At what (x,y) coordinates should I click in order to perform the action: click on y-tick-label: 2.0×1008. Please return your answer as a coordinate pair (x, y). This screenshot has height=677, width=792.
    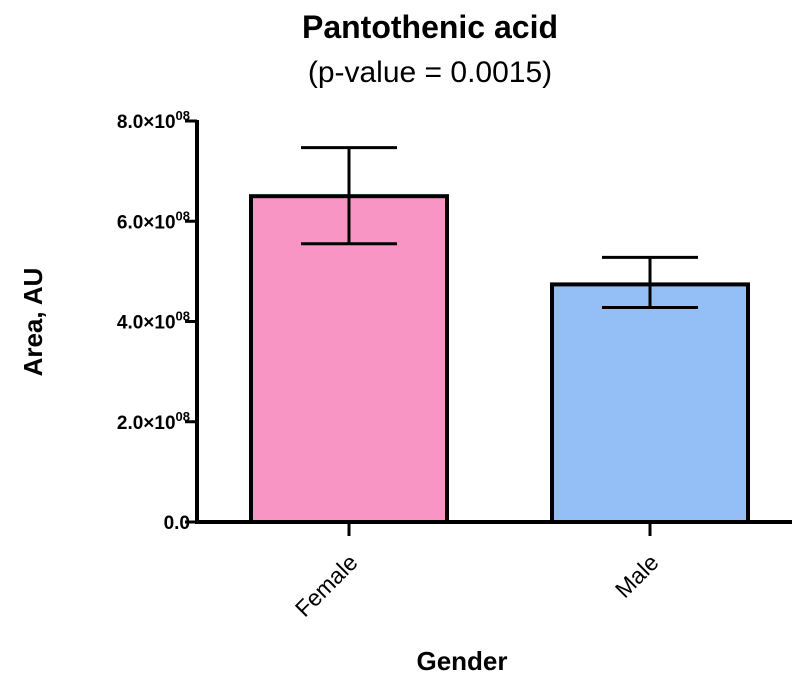
    Looking at the image, I should click on (153, 421).